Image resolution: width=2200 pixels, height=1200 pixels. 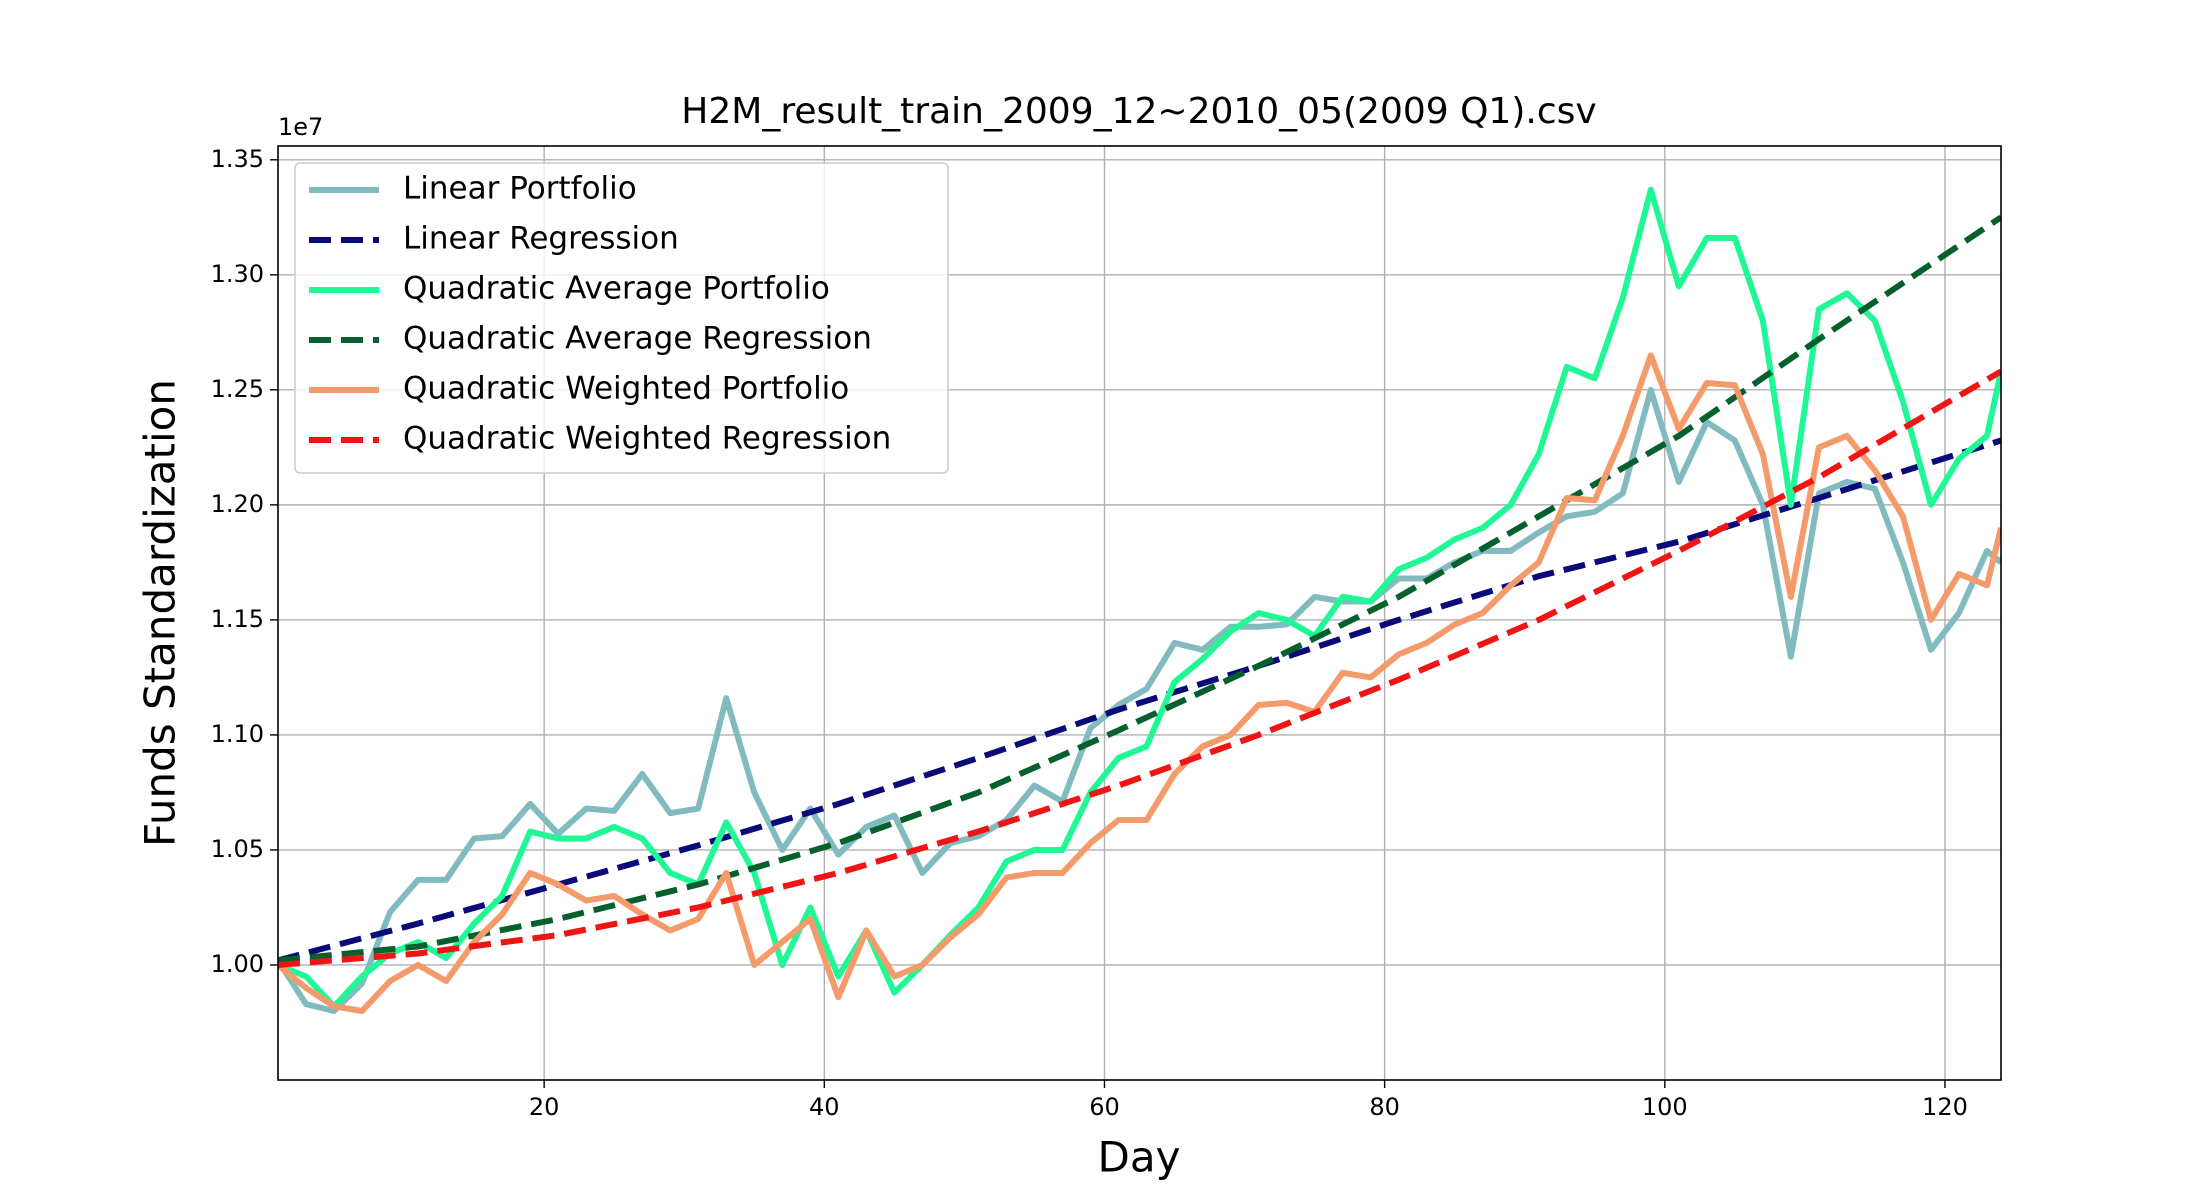 I want to click on legend-label: Quadratic Average Portfolio, so click(x=616, y=289).